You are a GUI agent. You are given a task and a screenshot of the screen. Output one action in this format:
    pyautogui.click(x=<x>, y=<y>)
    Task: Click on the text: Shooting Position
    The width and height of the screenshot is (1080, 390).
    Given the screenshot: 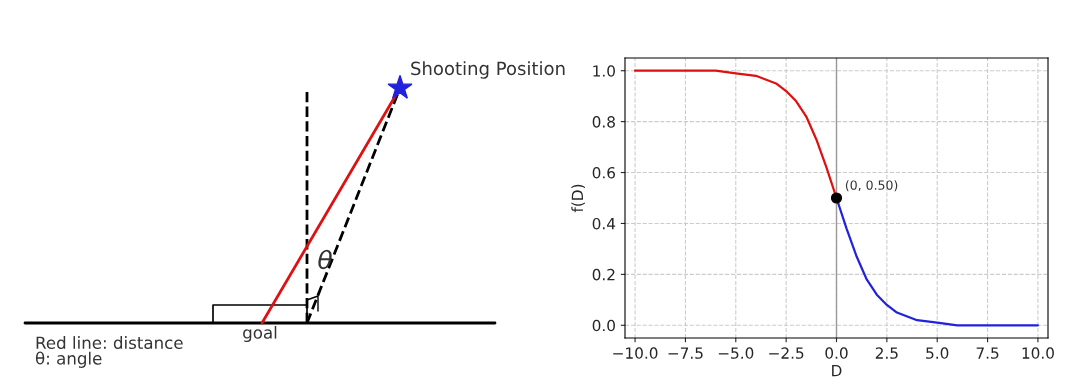 What is the action you would take?
    pyautogui.click(x=488, y=70)
    